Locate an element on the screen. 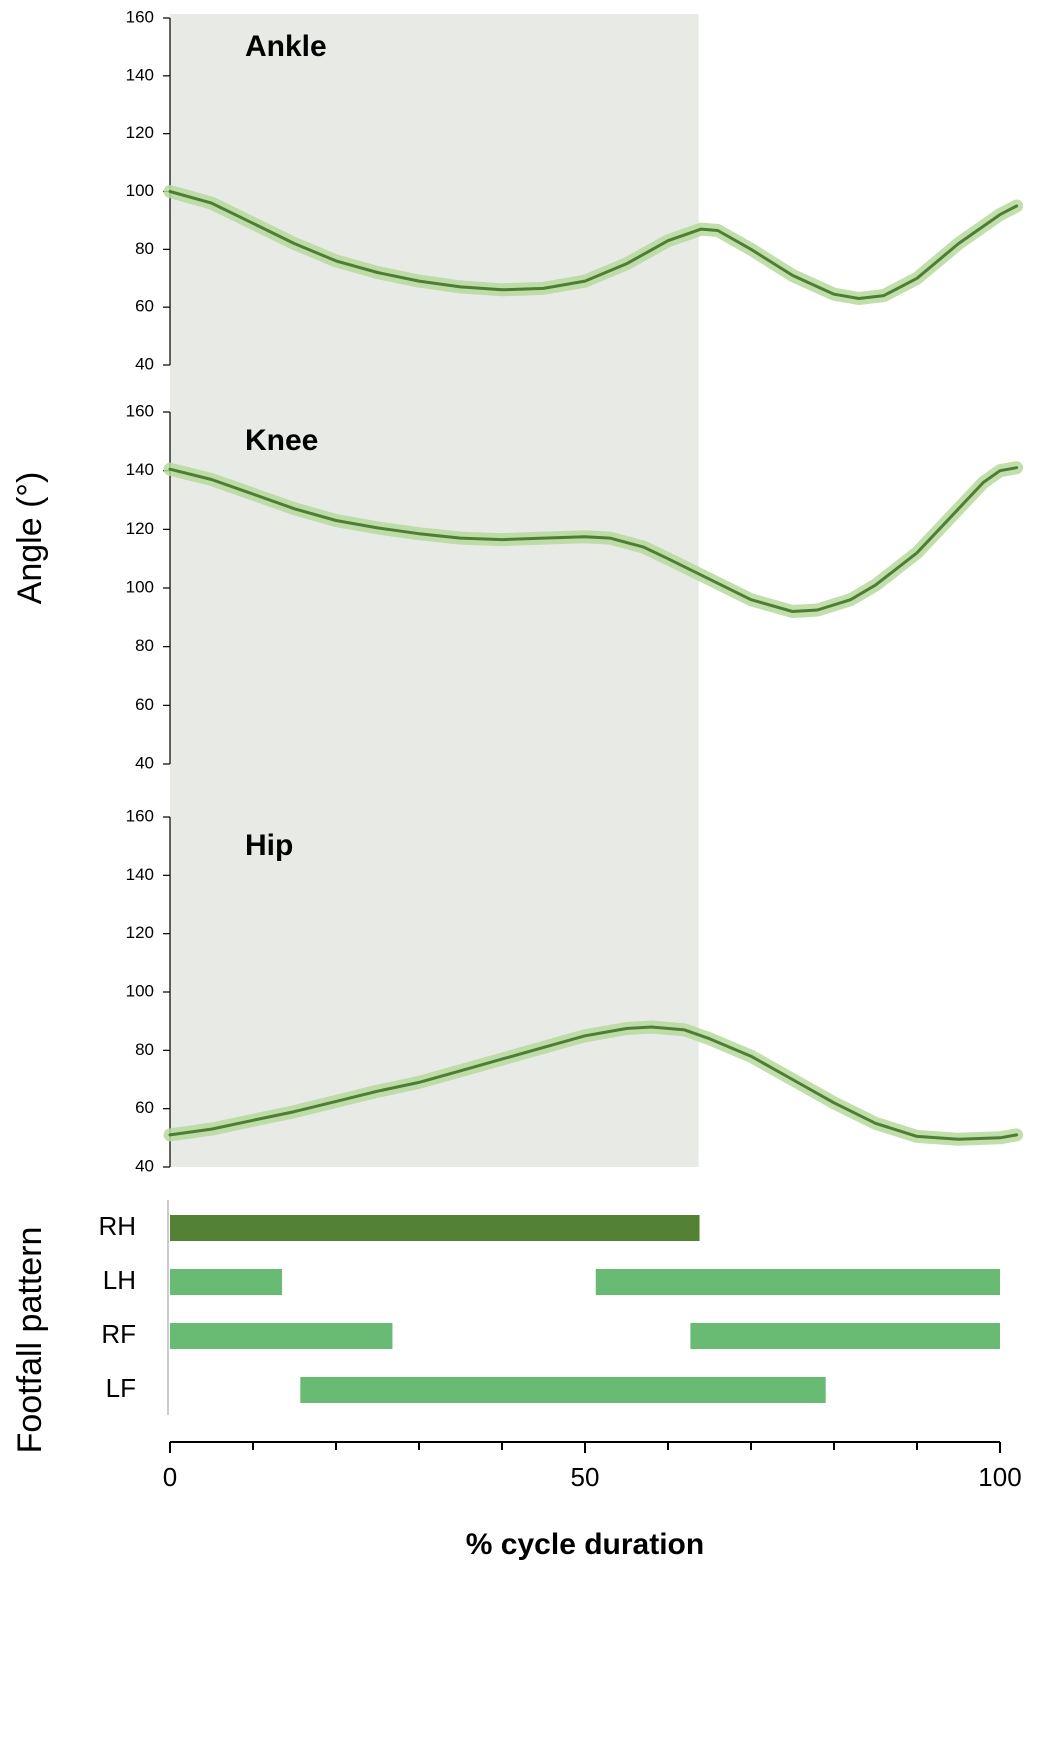 This screenshot has height=1745, width=1040. panel-title: Knee is located at coordinates (281, 440).